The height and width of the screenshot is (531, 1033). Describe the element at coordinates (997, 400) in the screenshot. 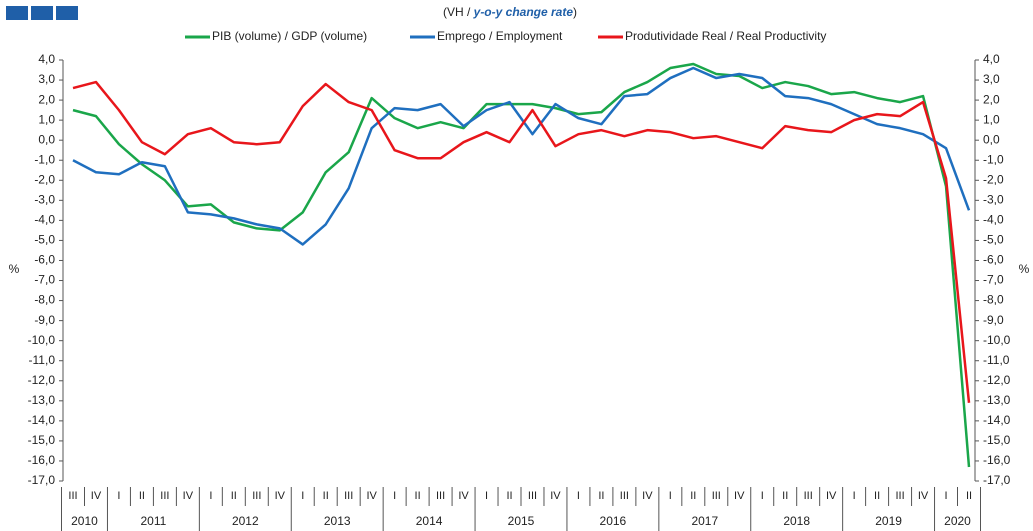

I see `y2-tick-label: -13,0` at that location.